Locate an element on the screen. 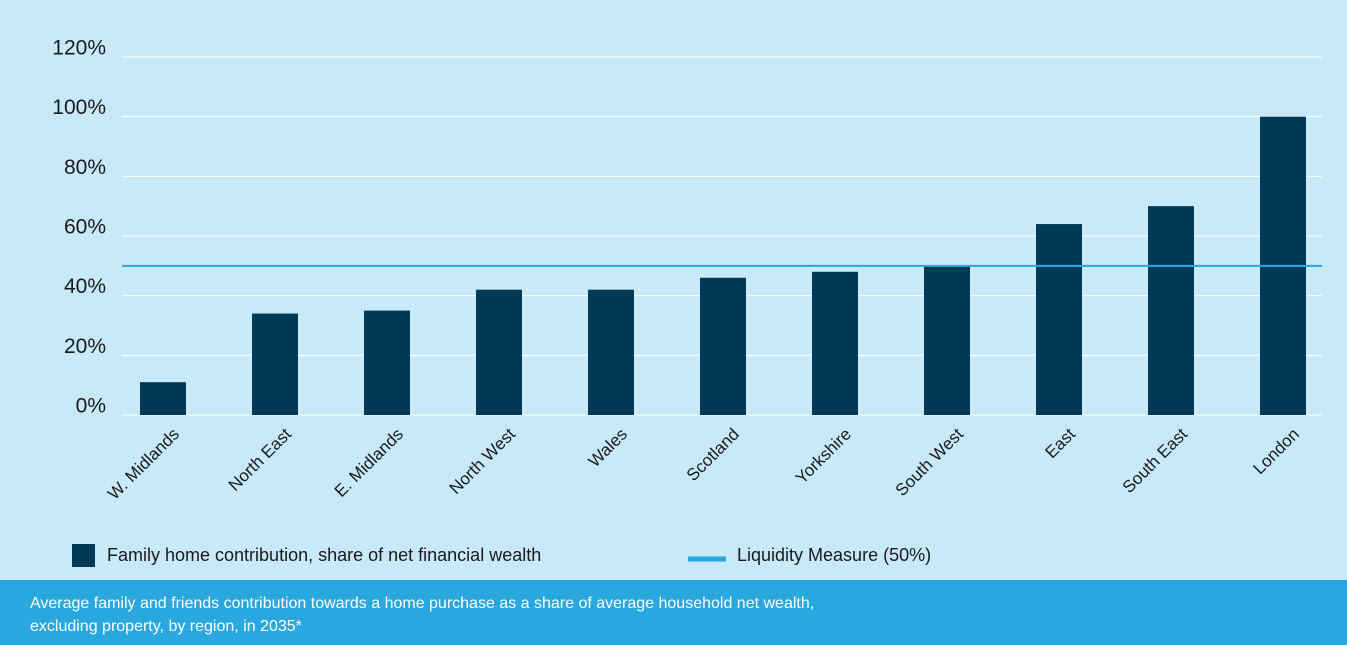 The image size is (1347, 645). y-tick-label: 20% is located at coordinates (85, 346).